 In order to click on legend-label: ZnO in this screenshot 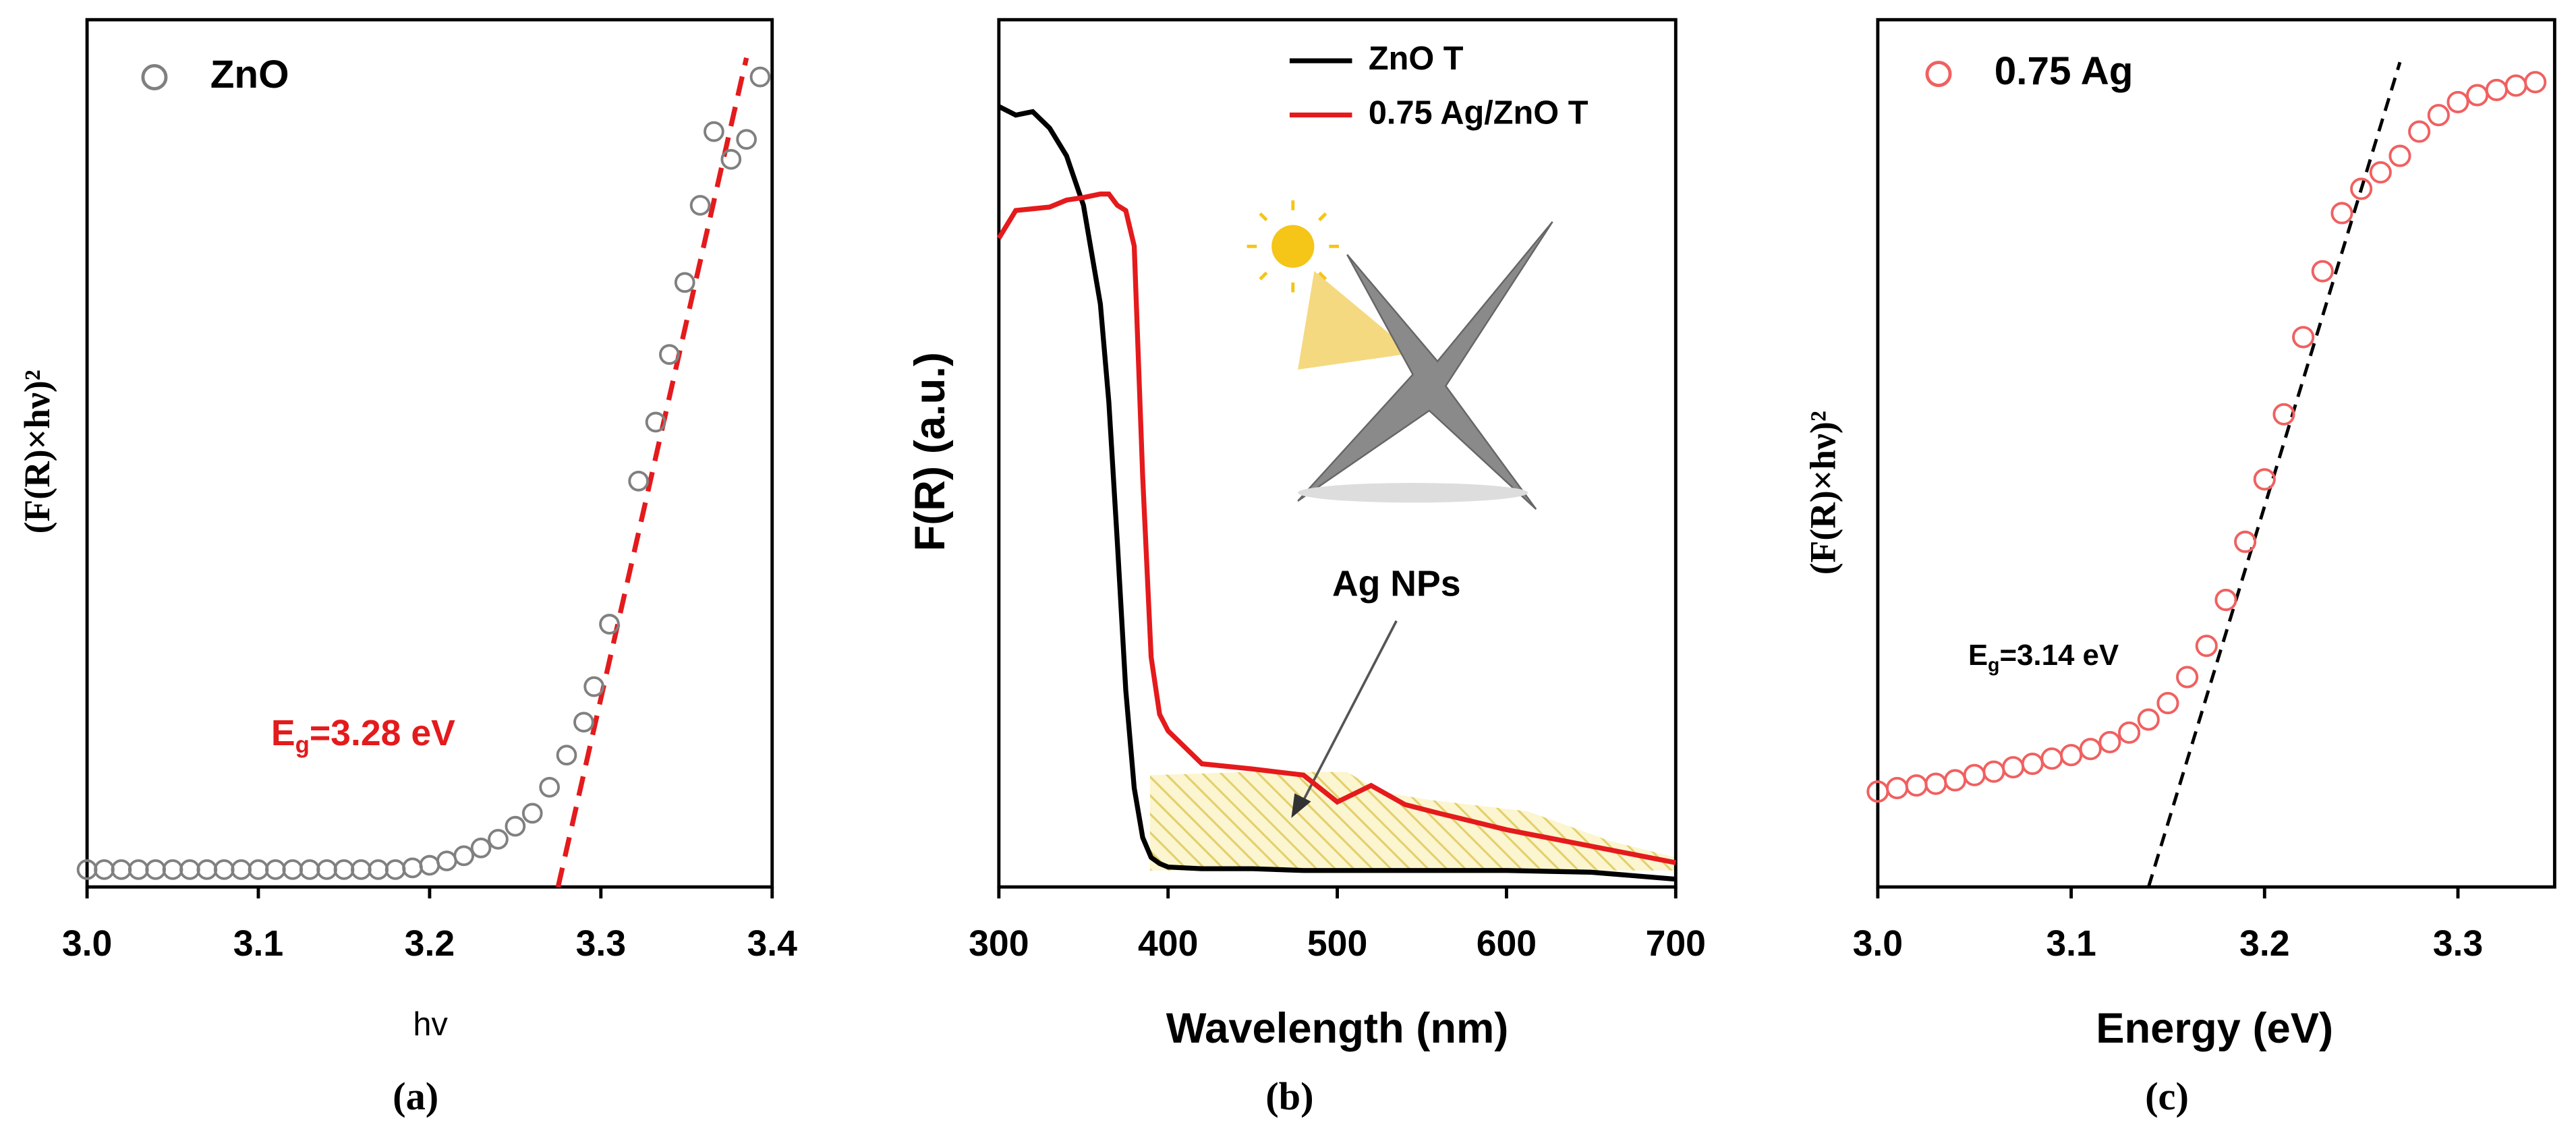, I will do `click(249, 74)`.